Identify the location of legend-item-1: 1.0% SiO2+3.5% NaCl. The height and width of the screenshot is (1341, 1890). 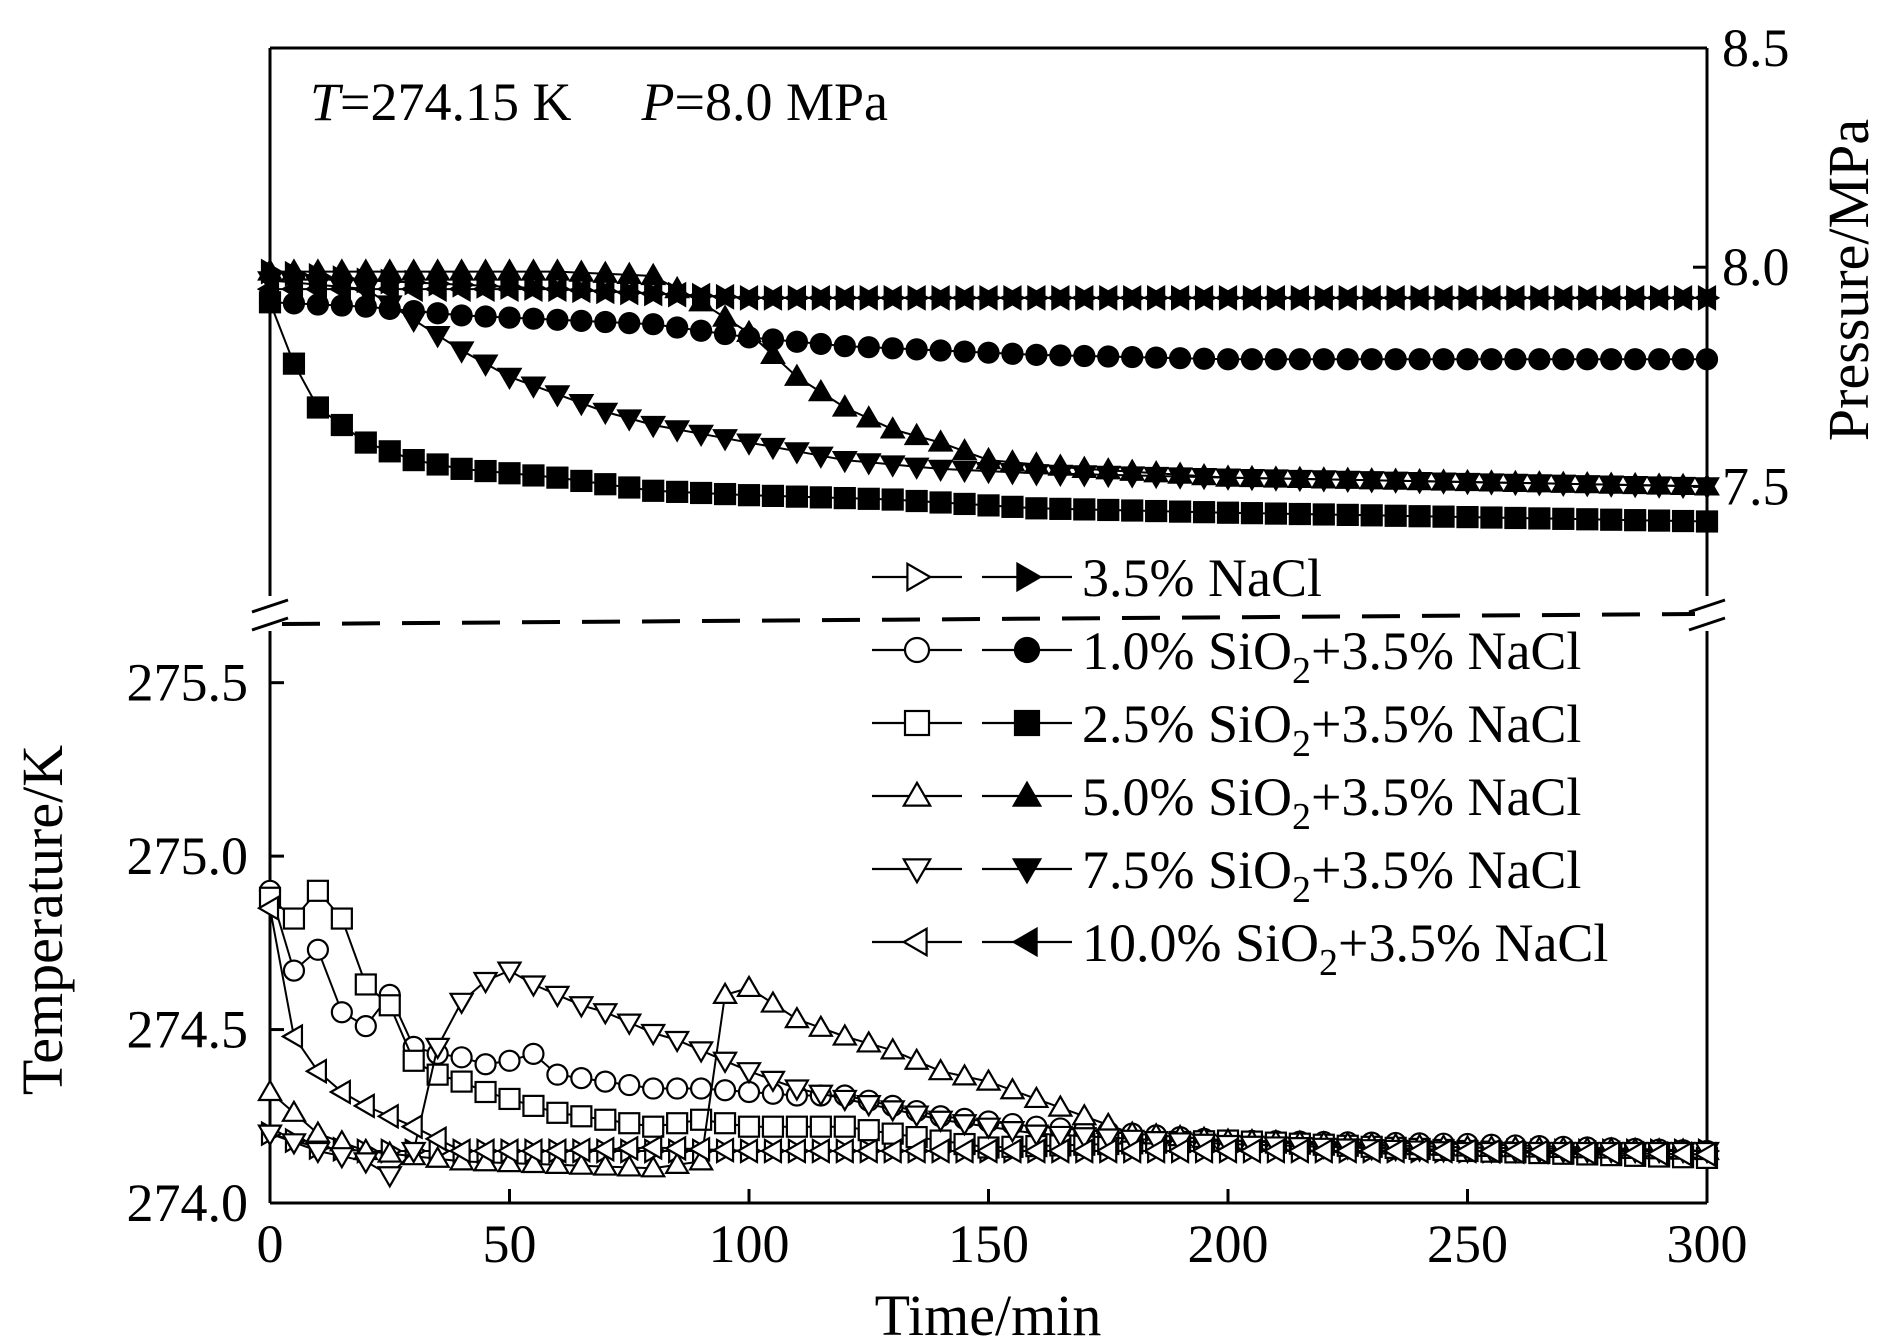
(1226, 656).